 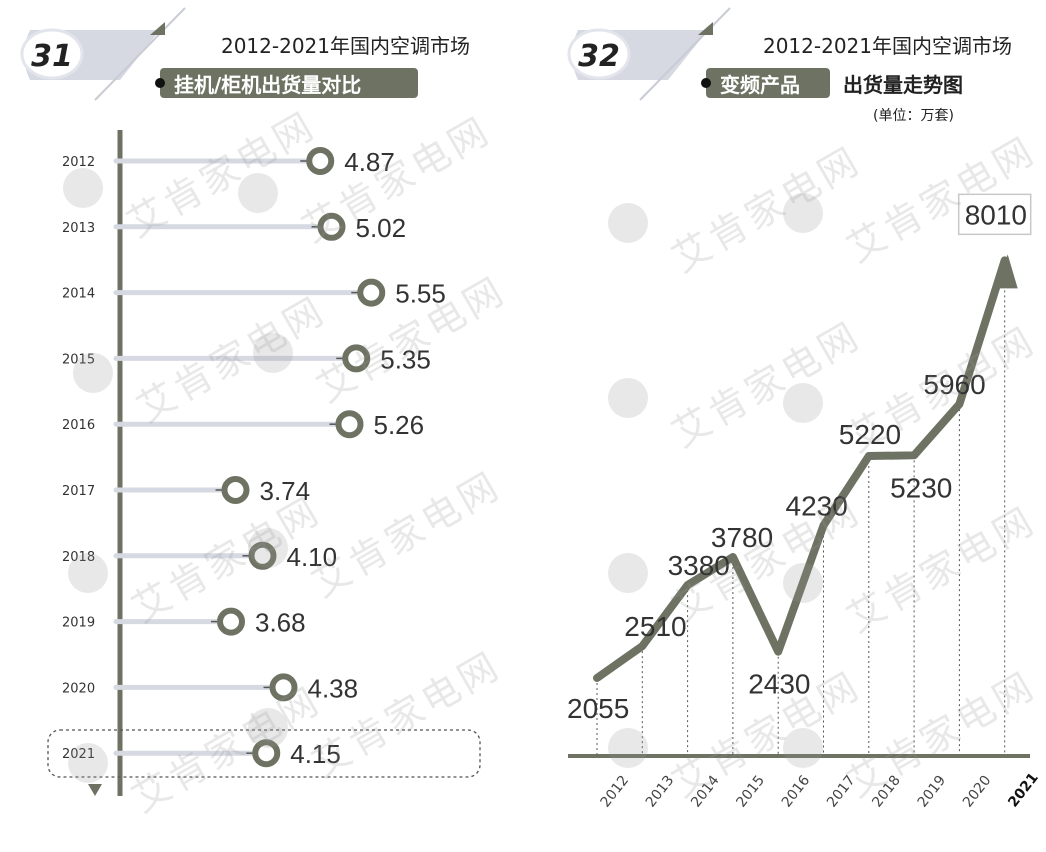 What do you see at coordinates (399, 425) in the screenshot?
I see `left-value-label: 5.26` at bounding box center [399, 425].